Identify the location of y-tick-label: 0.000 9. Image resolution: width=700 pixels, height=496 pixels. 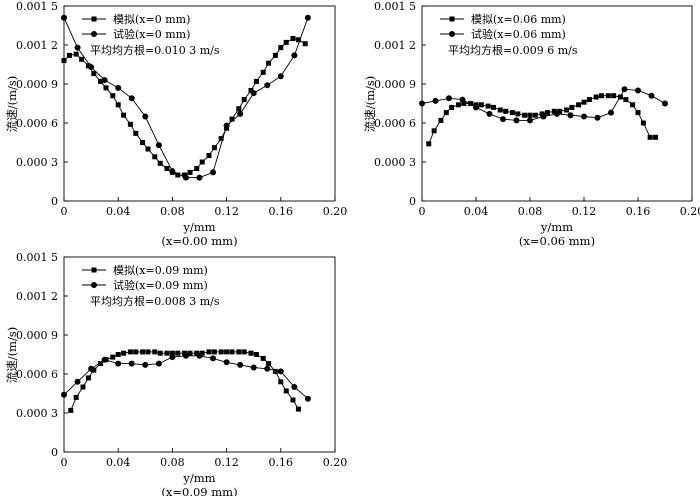
(37, 84).